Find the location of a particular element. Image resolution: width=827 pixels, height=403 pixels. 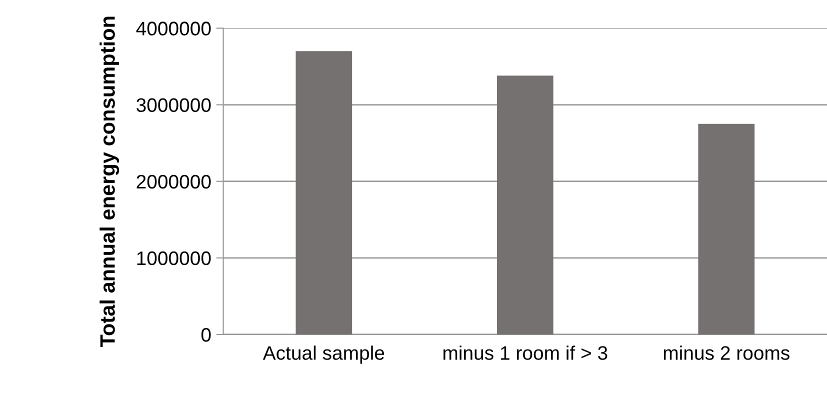

y-tick-label: 3000000 is located at coordinates (173, 105).